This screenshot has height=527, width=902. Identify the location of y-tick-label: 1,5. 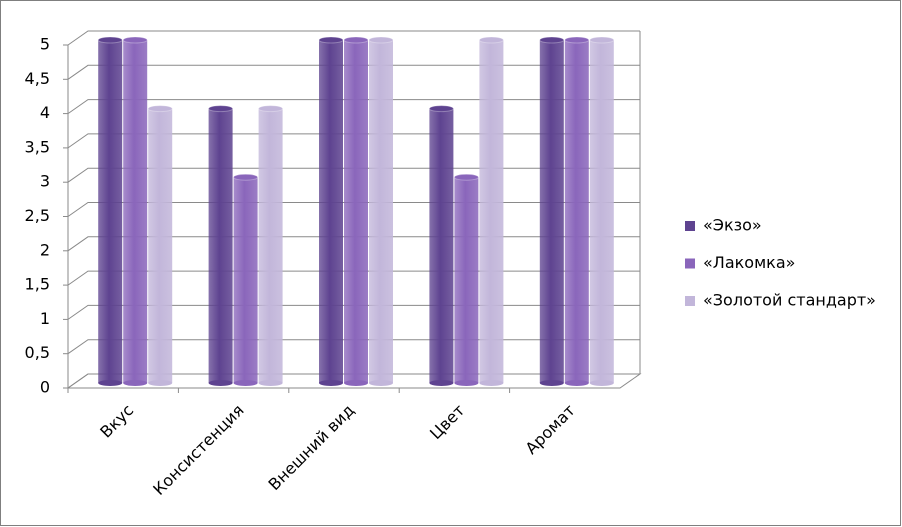
(37, 284).